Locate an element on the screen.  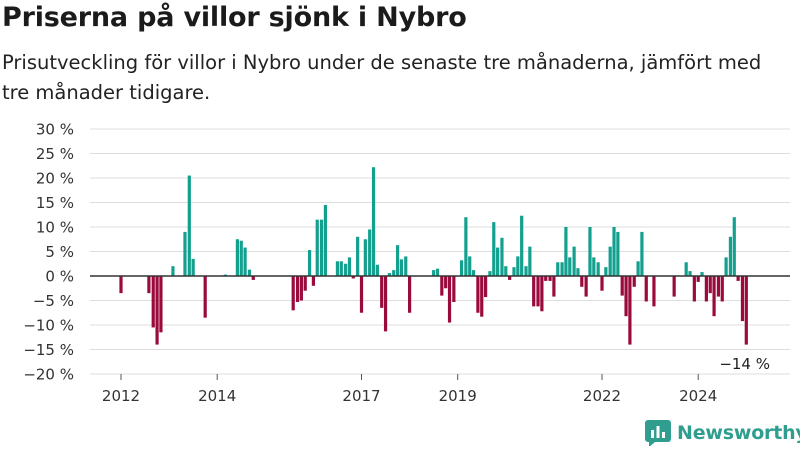
y-tick-label: 0 % is located at coordinates (59, 277).